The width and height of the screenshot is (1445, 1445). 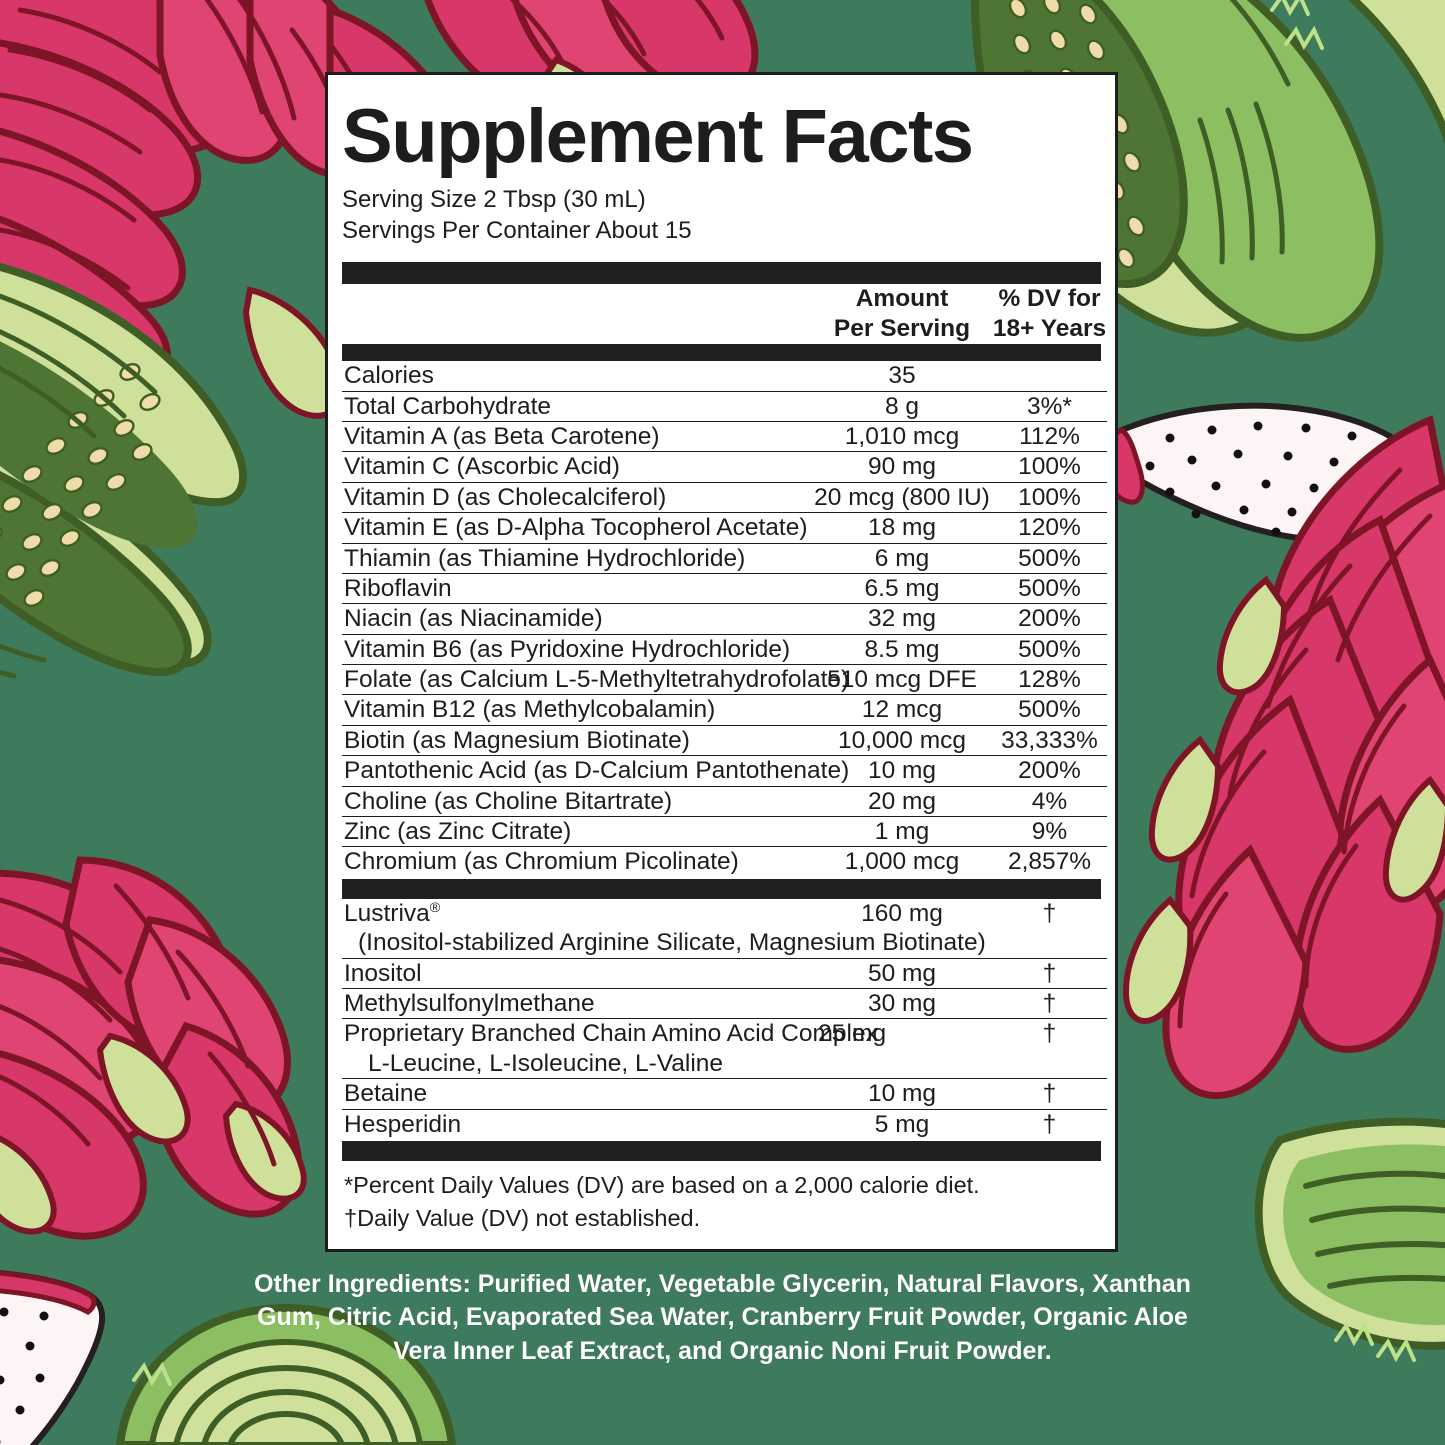 What do you see at coordinates (721, 888) in the screenshot?
I see `blend-rule-thick` at bounding box center [721, 888].